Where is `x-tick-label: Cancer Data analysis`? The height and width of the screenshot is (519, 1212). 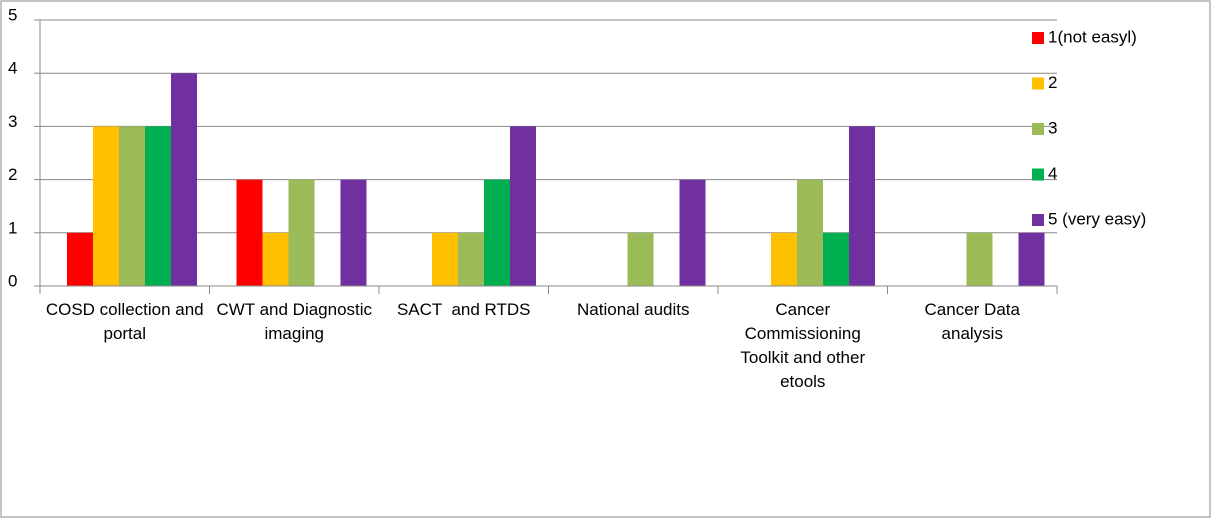 x-tick-label: Cancer Data analysis is located at coordinates (974, 321).